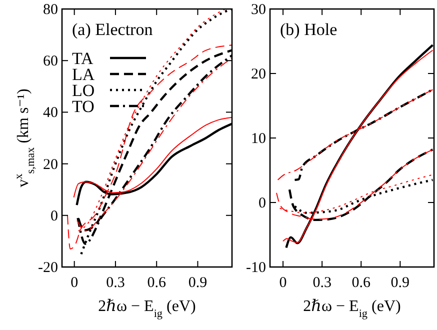 The image size is (437, 330). What do you see at coordinates (84, 74) in the screenshot?
I see `legend-label: LA` at bounding box center [84, 74].